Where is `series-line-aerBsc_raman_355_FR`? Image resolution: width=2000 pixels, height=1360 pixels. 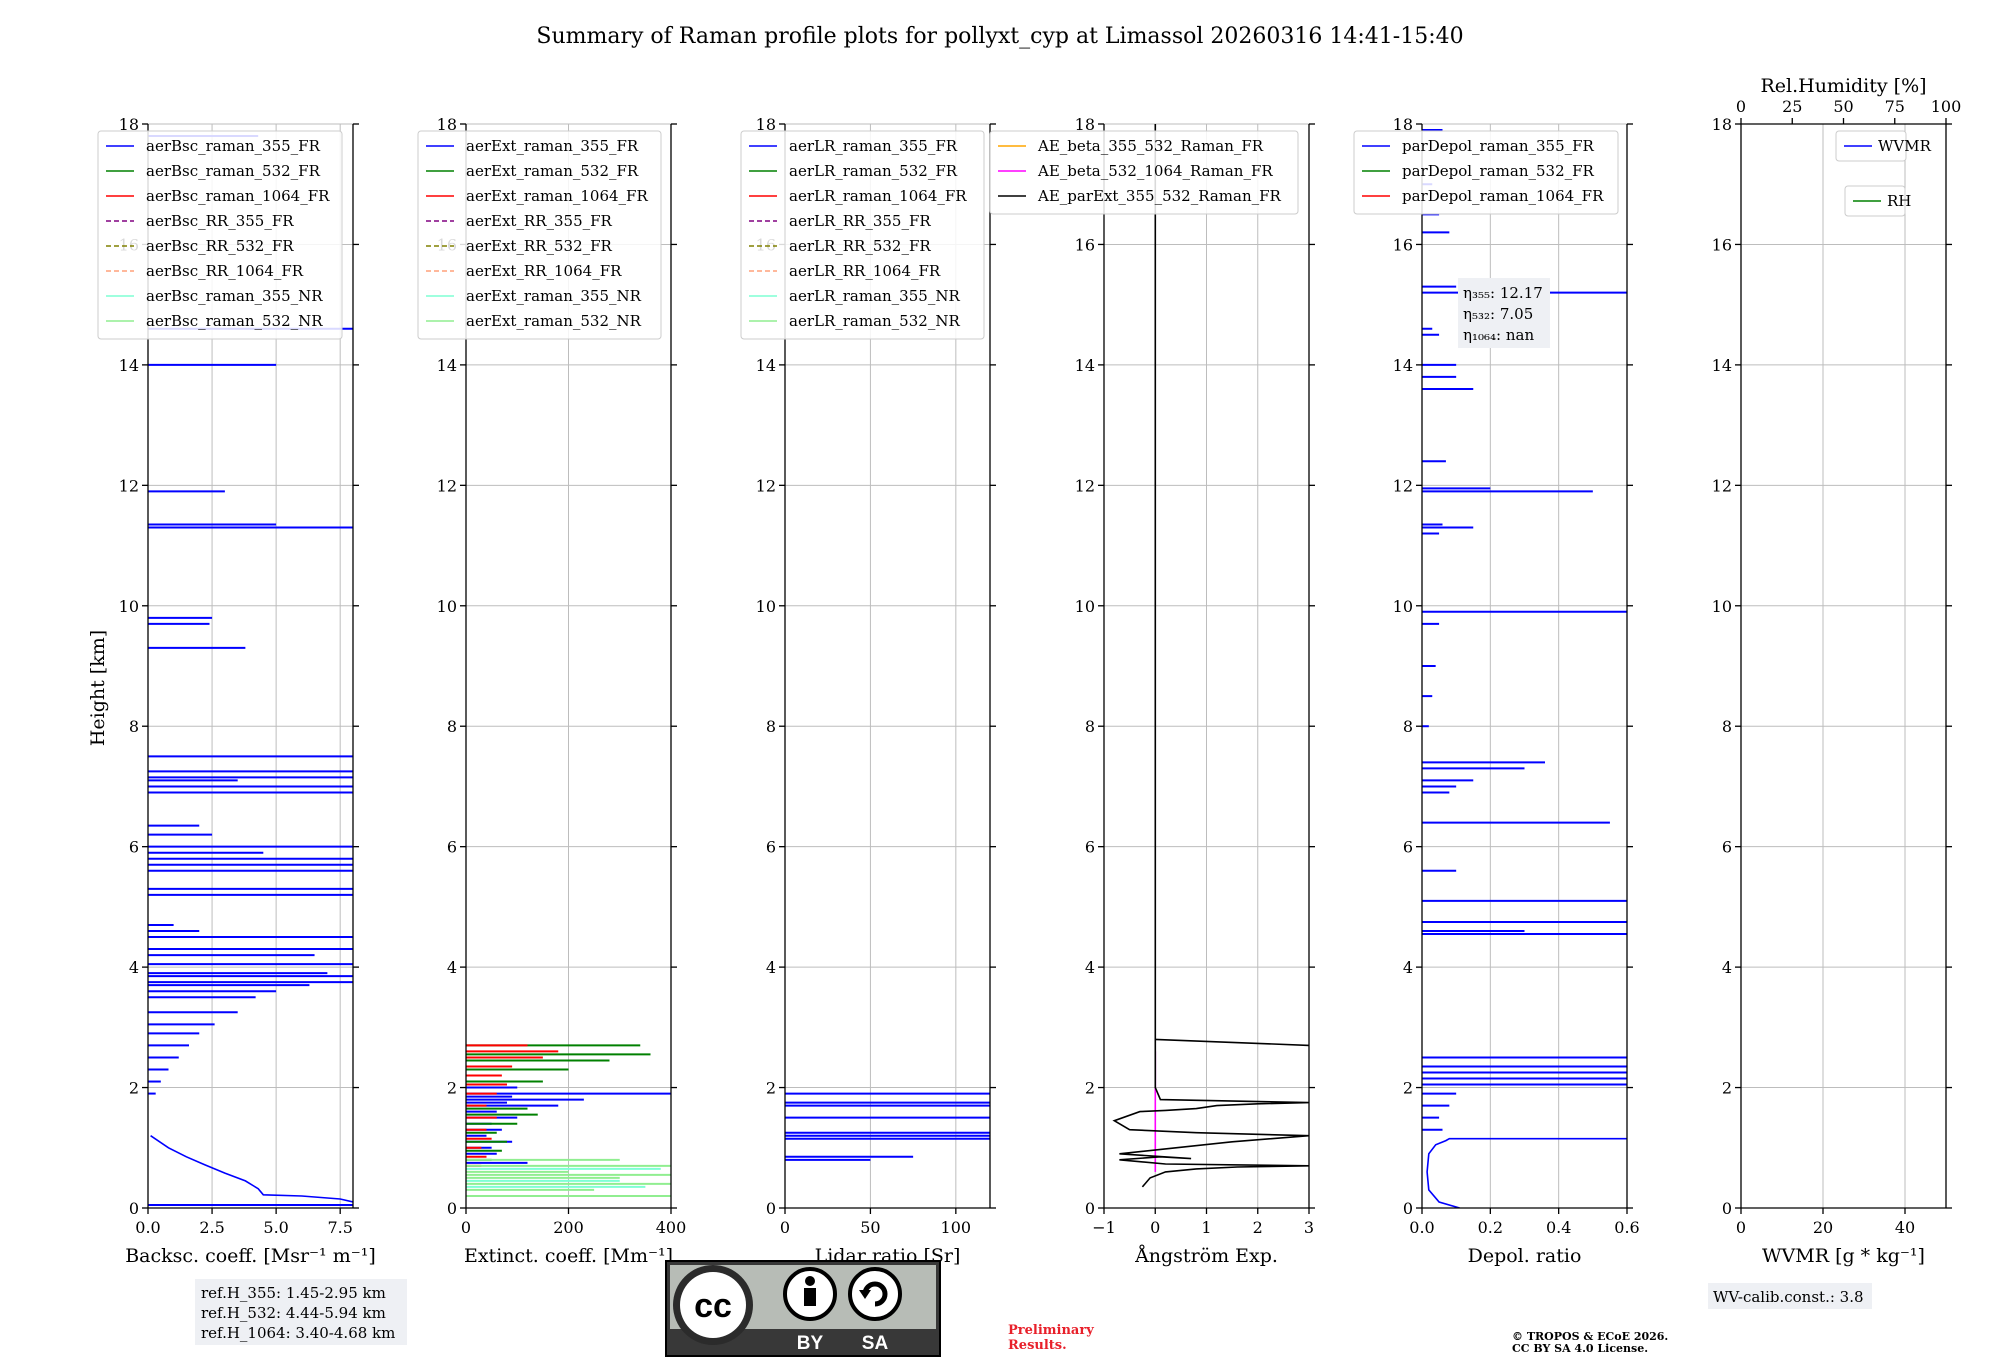
series-line-aerBsc_raman_355_FR is located at coordinates (251, 1169).